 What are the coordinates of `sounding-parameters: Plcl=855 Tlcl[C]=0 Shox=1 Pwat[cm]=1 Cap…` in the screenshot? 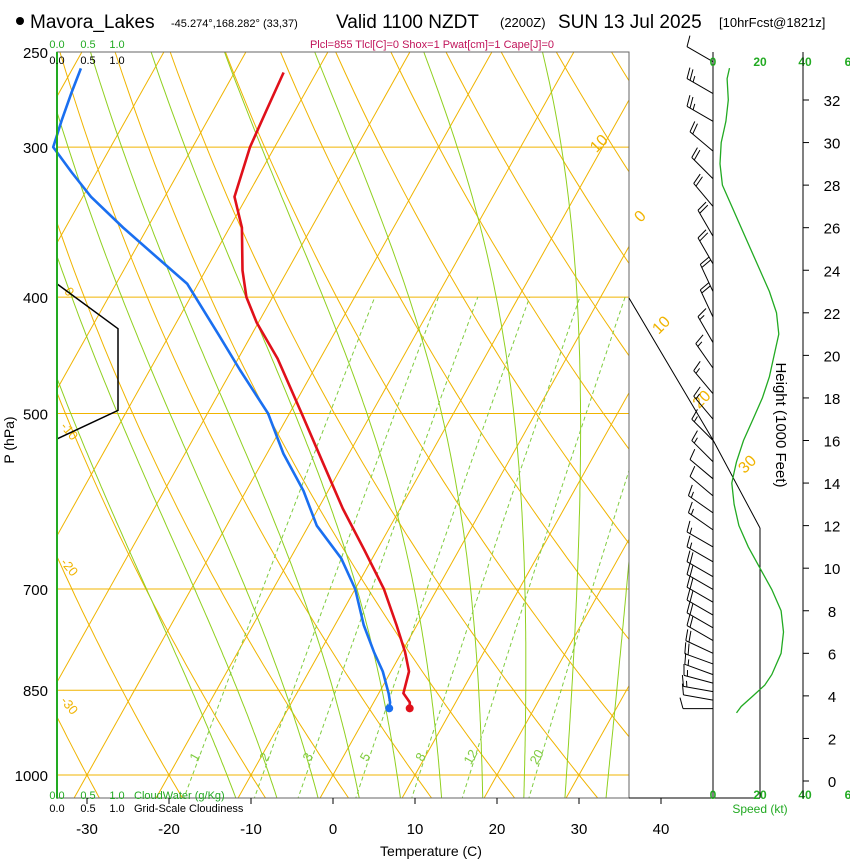 It's located at (432, 45).